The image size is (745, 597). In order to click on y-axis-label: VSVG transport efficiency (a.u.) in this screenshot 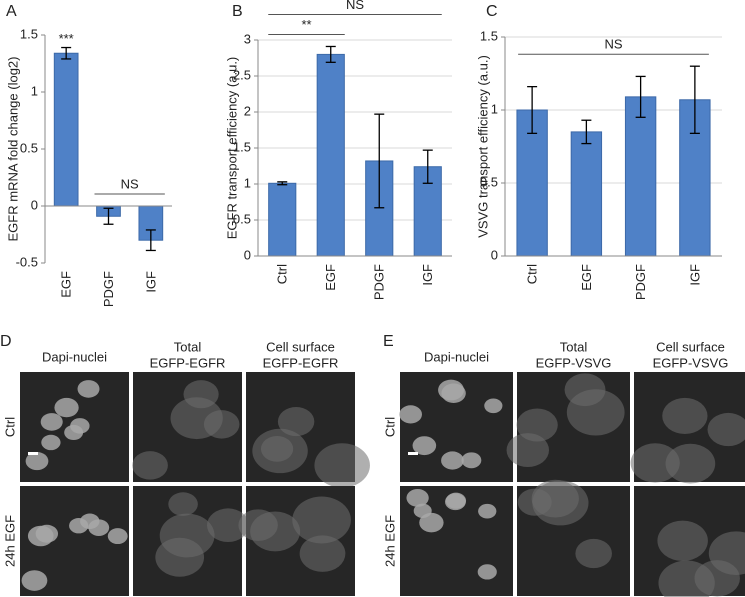, I will do `click(482, 146)`.